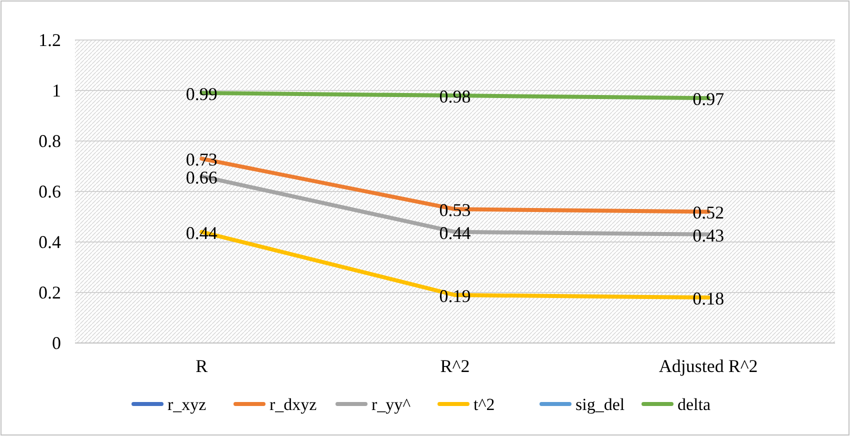  What do you see at coordinates (49, 191) in the screenshot?
I see `y-tick-label: 0.6` at bounding box center [49, 191].